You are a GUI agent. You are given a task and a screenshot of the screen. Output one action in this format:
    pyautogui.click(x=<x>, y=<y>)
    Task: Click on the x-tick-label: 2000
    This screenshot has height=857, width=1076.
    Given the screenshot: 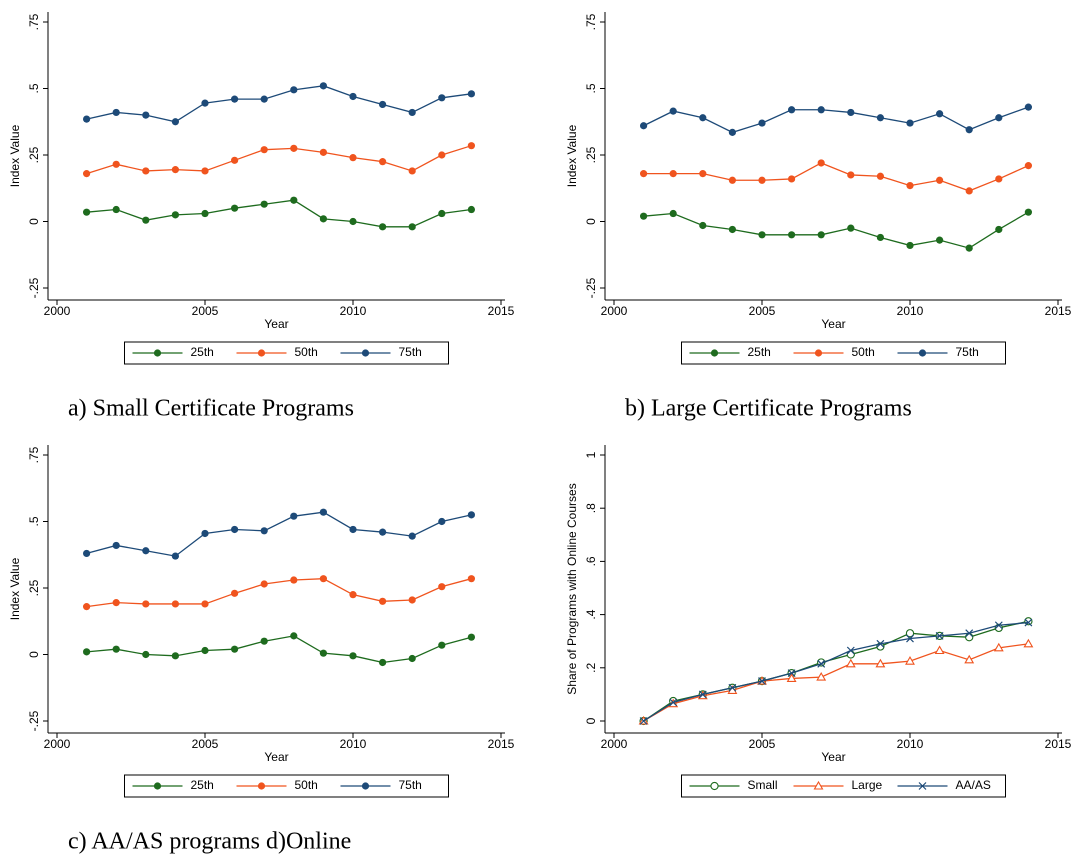 What is the action you would take?
    pyautogui.click(x=614, y=744)
    